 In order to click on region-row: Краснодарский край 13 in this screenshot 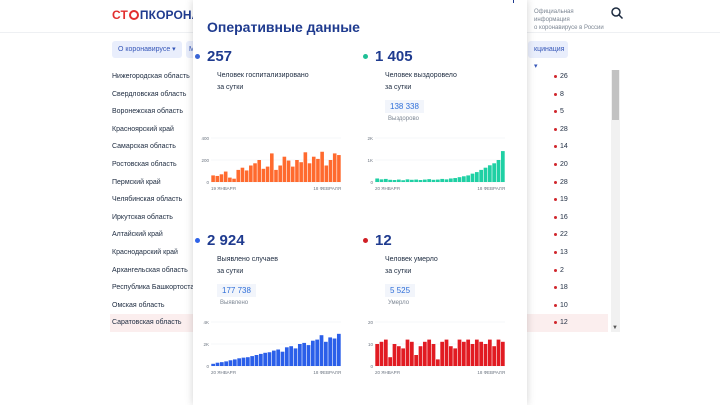, I will do `click(359, 253)`.